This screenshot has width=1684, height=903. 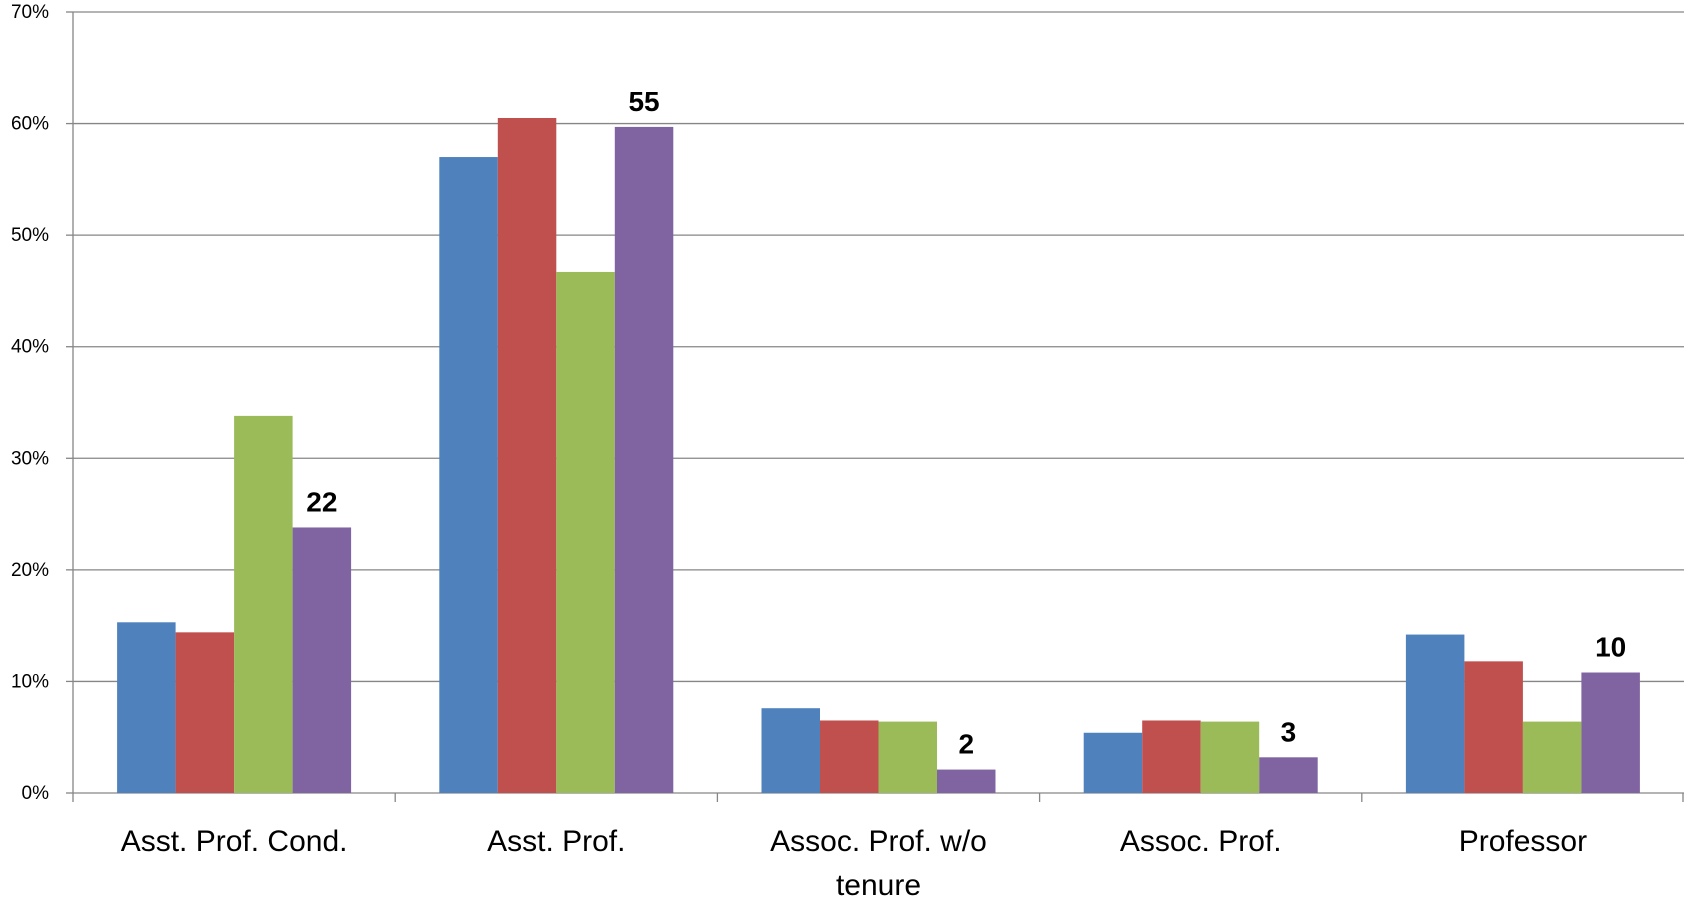 What do you see at coordinates (30, 681) in the screenshot?
I see `y-tick-label: 10%` at bounding box center [30, 681].